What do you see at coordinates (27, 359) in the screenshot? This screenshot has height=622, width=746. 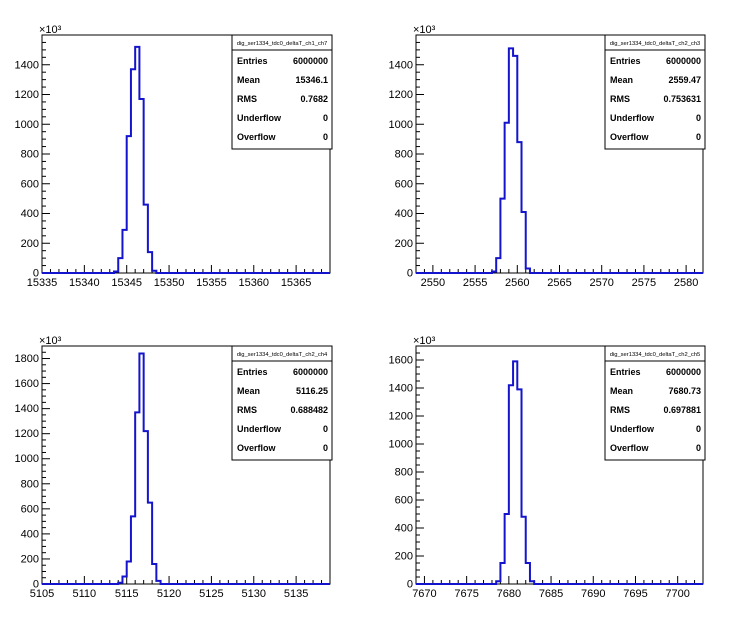 I see `y-tick-label: 1800` at bounding box center [27, 359].